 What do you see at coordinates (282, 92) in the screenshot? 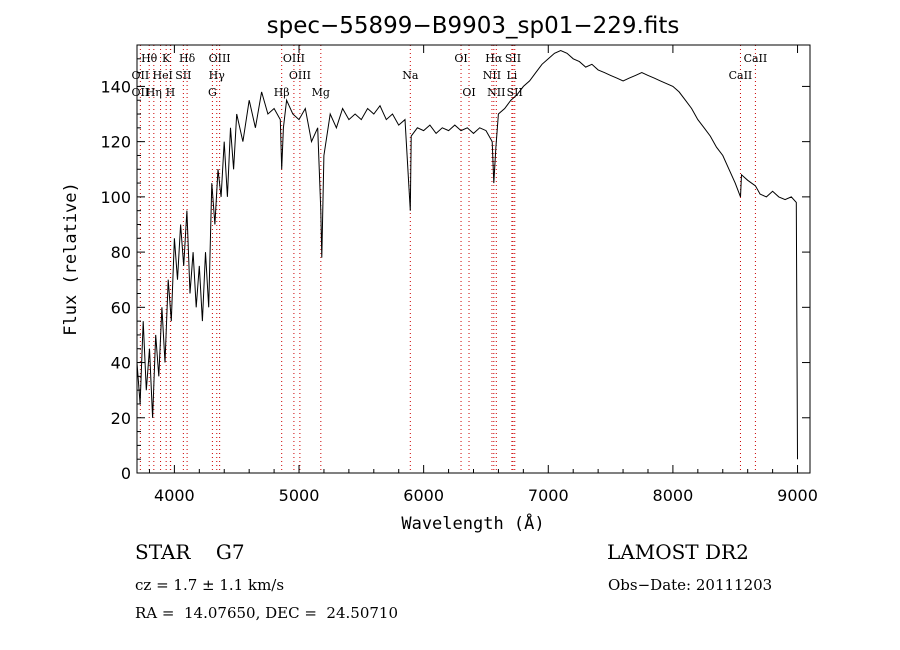
I see `line-label: Hβ` at bounding box center [282, 92].